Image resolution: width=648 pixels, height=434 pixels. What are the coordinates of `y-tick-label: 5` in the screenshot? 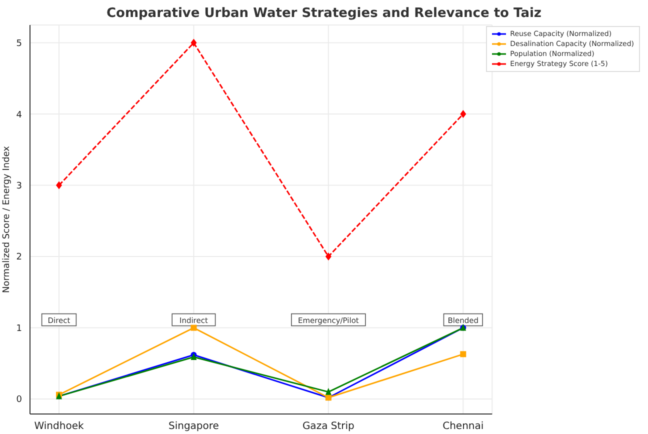 It's located at (19, 44).